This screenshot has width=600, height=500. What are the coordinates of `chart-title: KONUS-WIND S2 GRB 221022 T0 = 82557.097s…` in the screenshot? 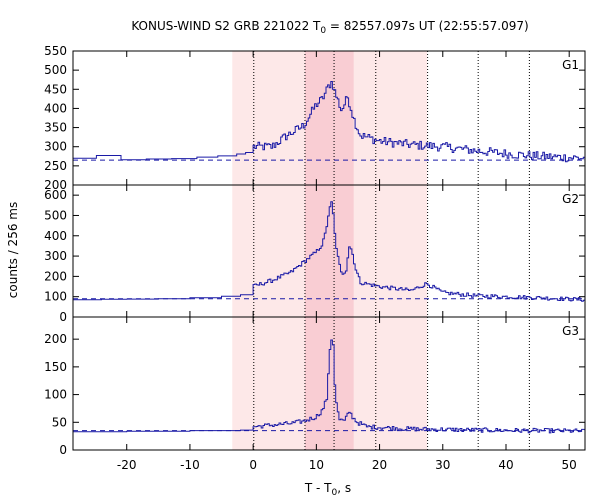 It's located at (329, 27).